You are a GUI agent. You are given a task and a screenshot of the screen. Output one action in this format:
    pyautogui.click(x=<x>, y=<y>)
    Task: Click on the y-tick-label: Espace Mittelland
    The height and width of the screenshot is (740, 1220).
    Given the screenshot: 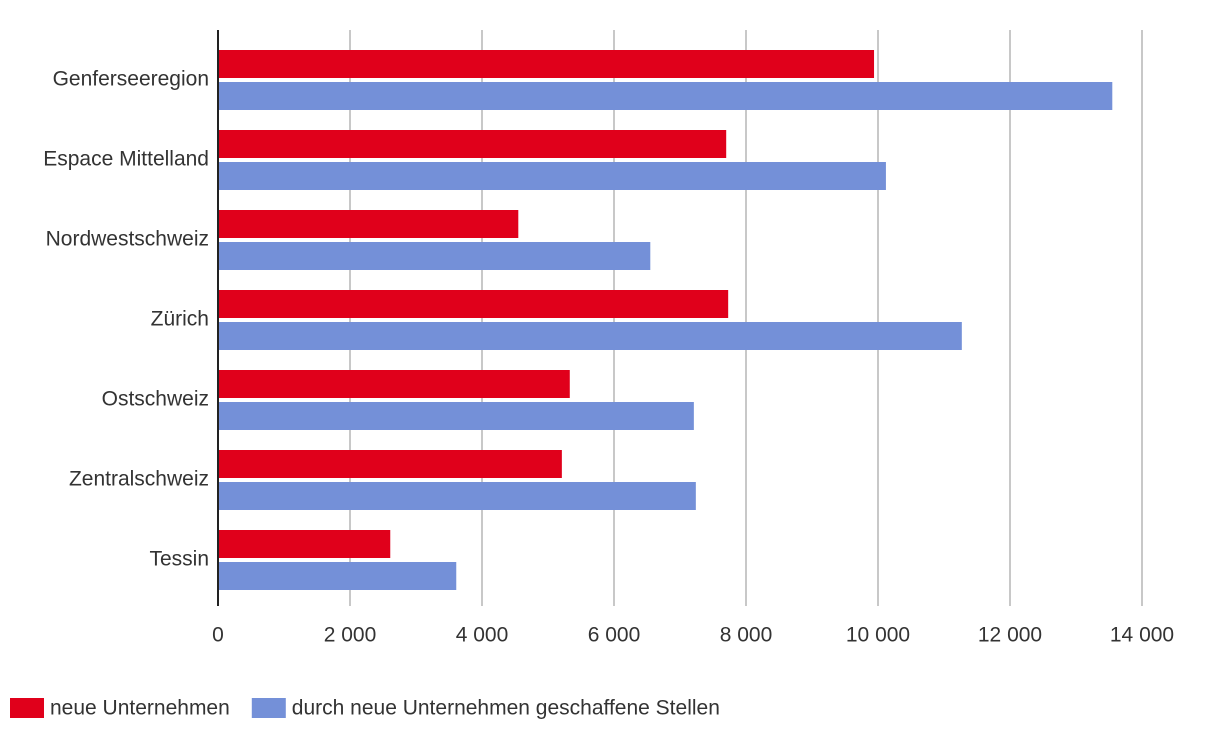 What is the action you would take?
    pyautogui.click(x=126, y=159)
    